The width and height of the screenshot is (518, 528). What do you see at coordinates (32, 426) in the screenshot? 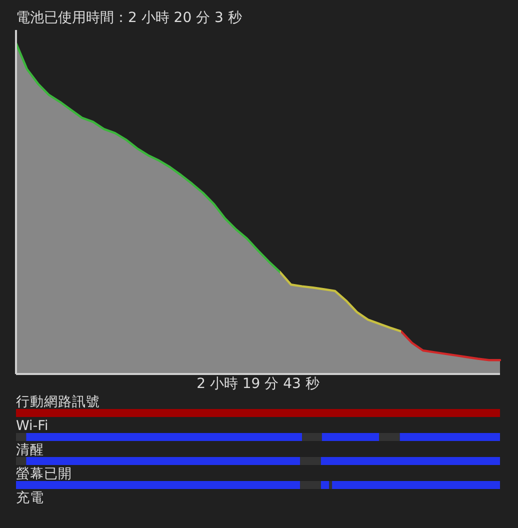
I see `y-tick-label: Wi-Fi` at bounding box center [32, 426].